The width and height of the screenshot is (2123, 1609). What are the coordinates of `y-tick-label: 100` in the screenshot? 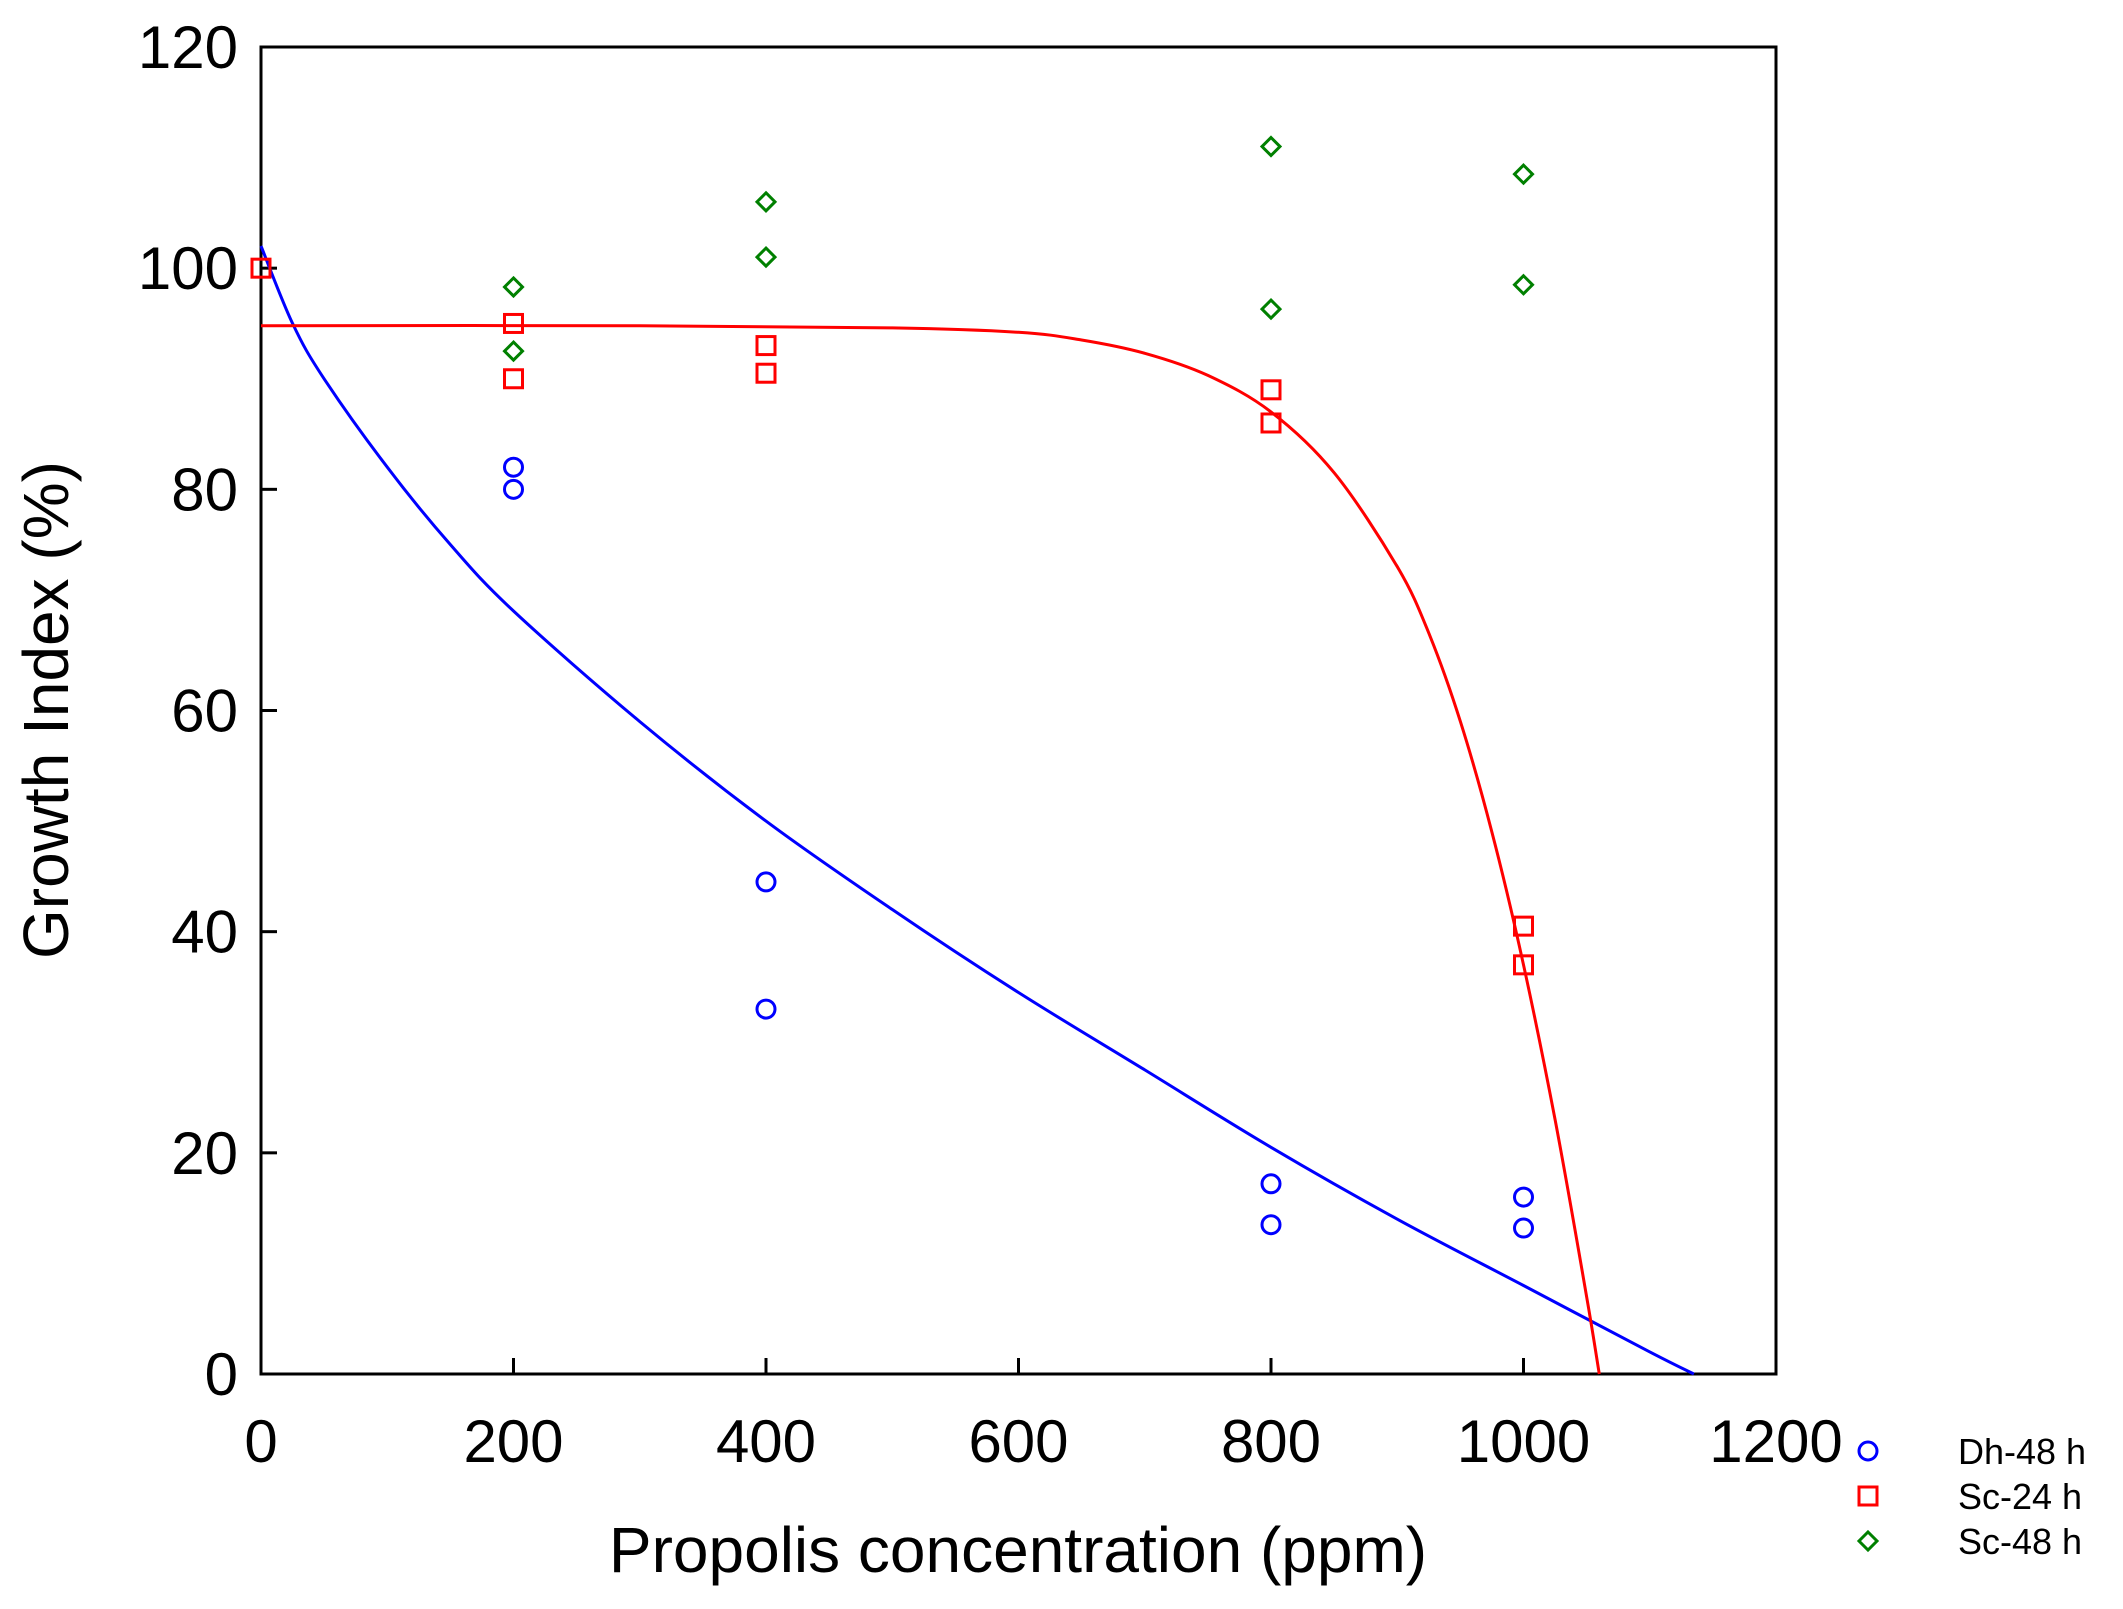 It's located at (188, 268).